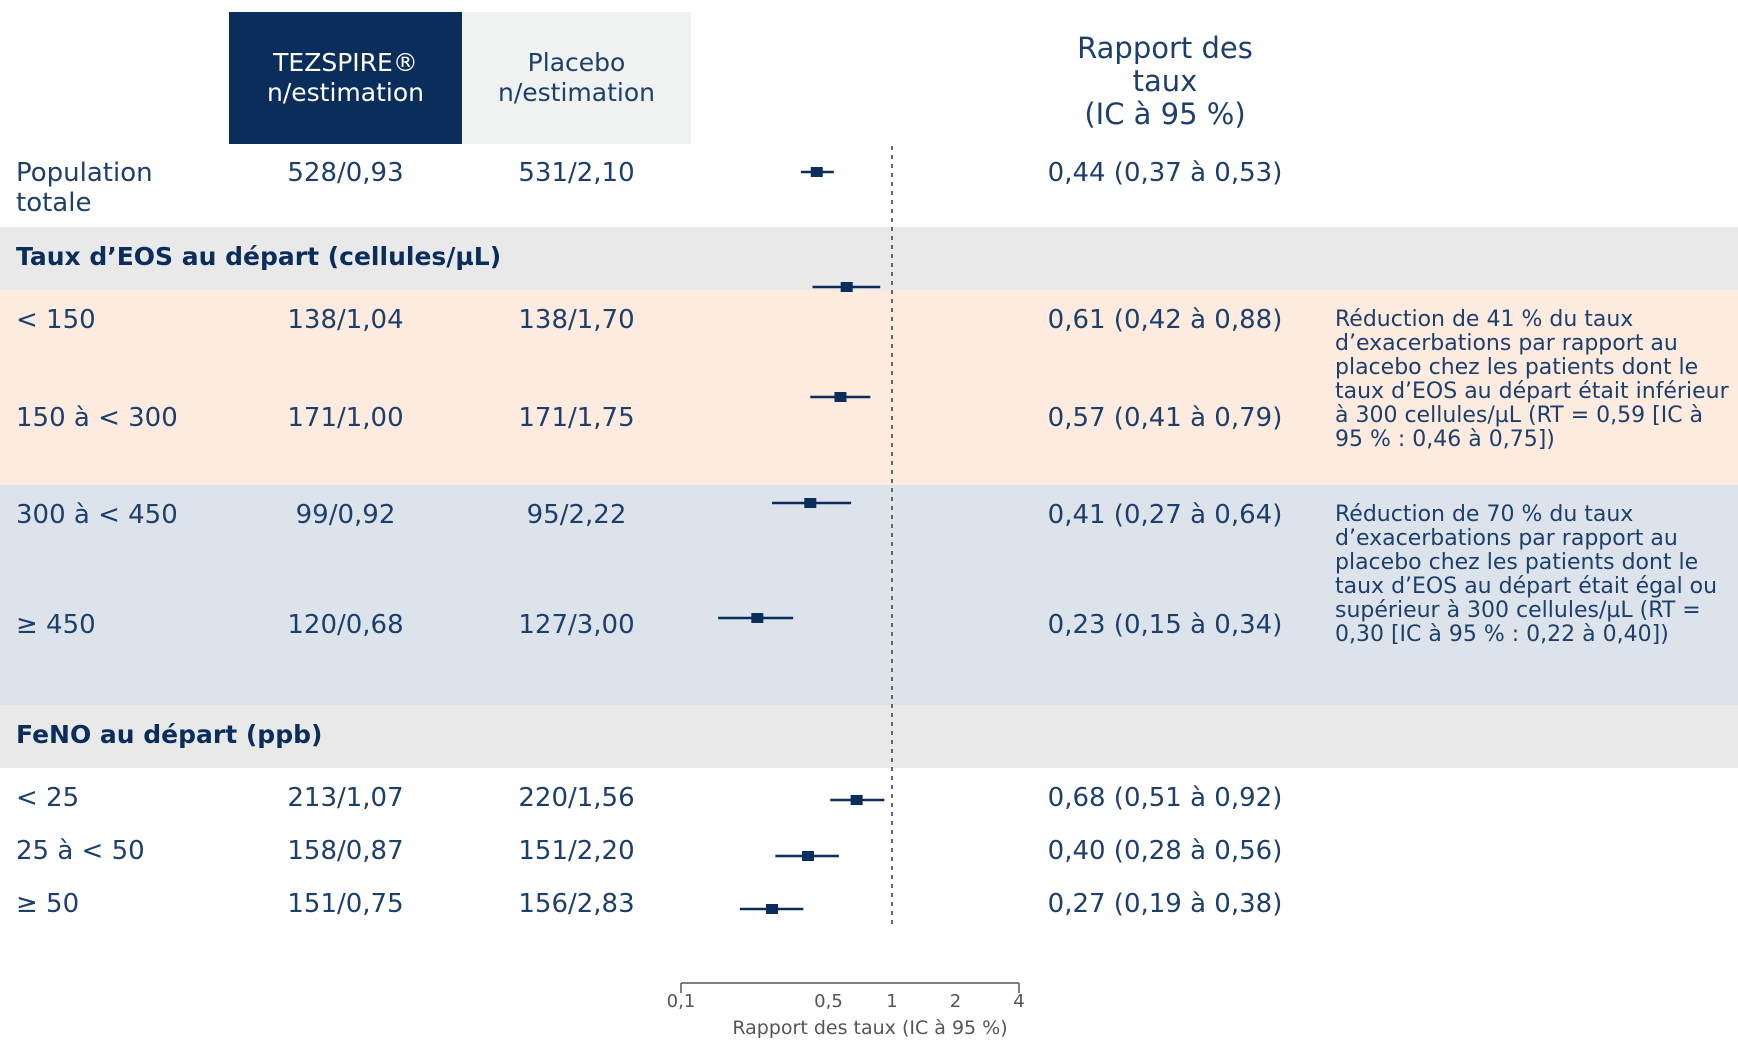 This screenshot has height=1062, width=1738. What do you see at coordinates (576, 851) in the screenshot?
I see `placebo-value: 151/2,20` at bounding box center [576, 851].